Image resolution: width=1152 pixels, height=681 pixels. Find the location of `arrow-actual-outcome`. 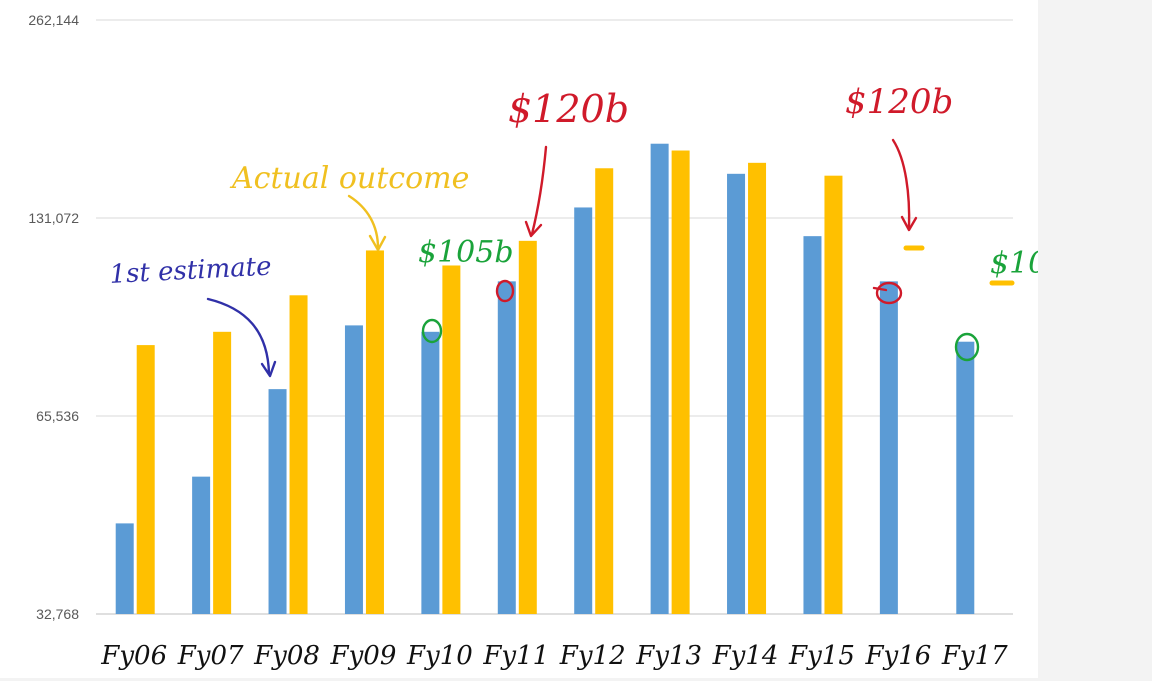

arrow-actual-outcome is located at coordinates (363, 222).